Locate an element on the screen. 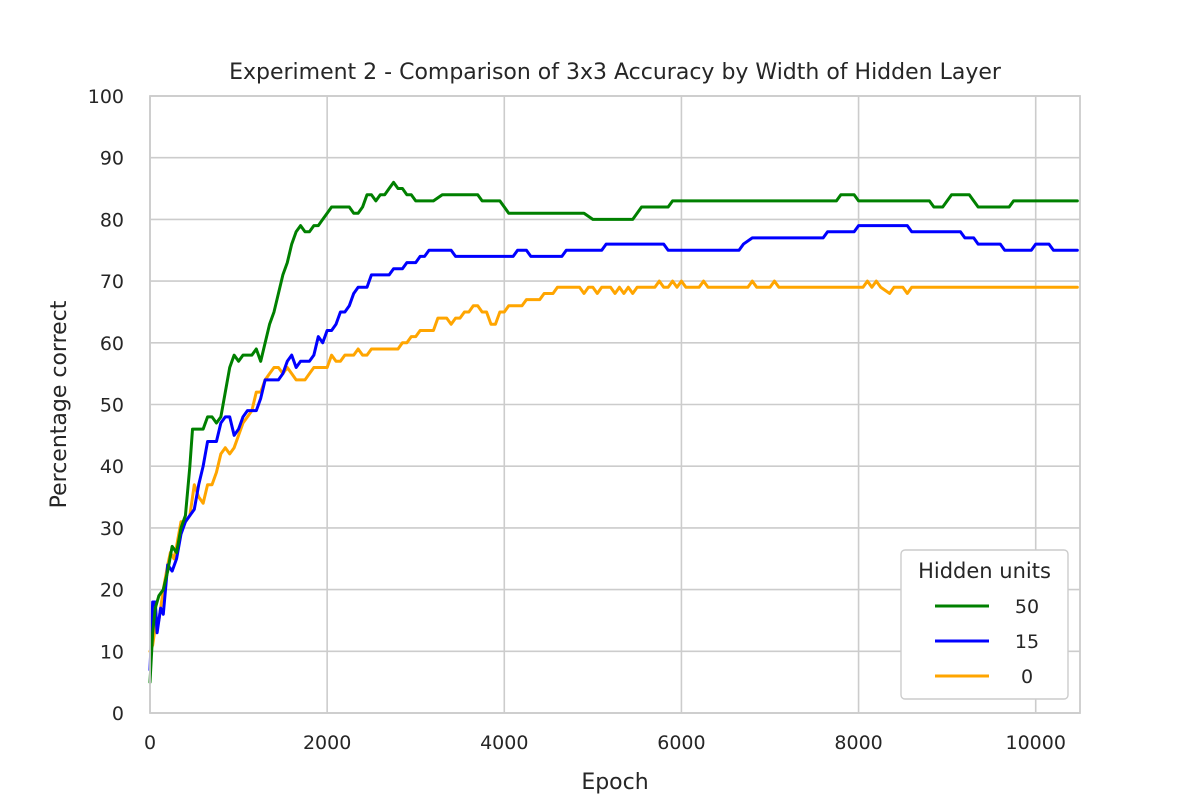 Image resolution: width=1200 pixels, height=800 pixels. legend: Hidden units 50 15 0 is located at coordinates (984, 624).